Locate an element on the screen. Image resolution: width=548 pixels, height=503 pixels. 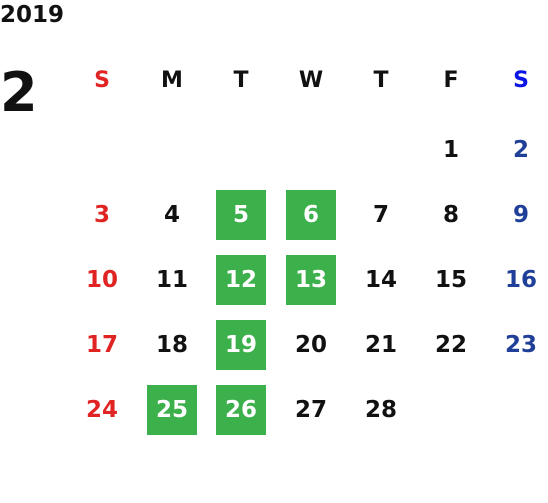
day: 4 is located at coordinates (171, 215).